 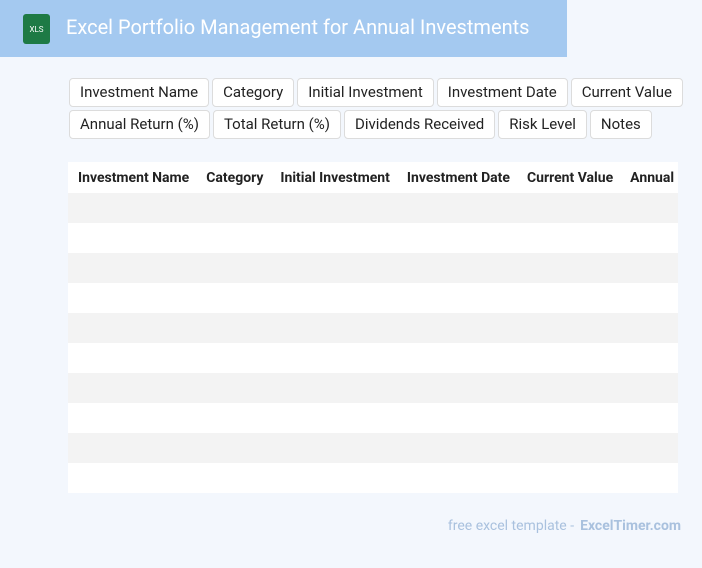 What do you see at coordinates (542, 124) in the screenshot?
I see `field-tag: Risk Level` at bounding box center [542, 124].